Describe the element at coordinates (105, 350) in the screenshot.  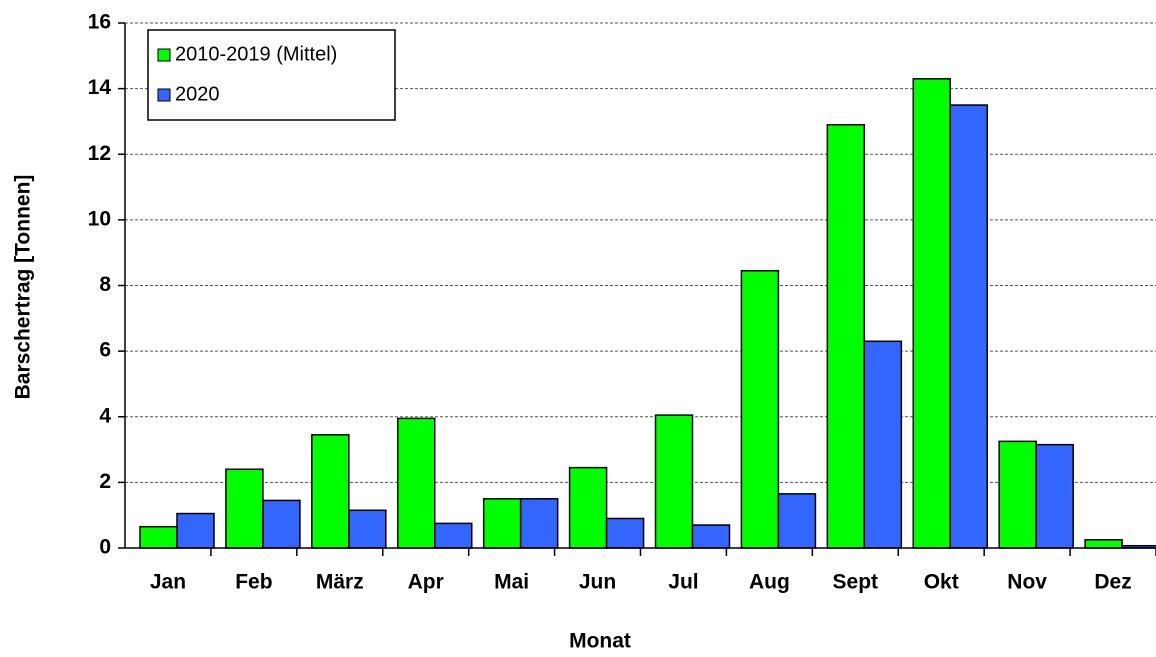
I see `y-tick-label: 6` at that location.